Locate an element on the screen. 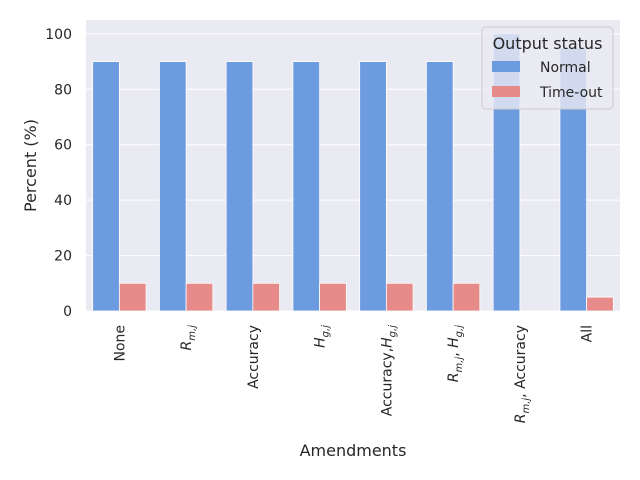 Image resolution: width=640 pixels, height=480 pixels. x-tick-label: Rm,j​ is located at coordinates (188, 338).